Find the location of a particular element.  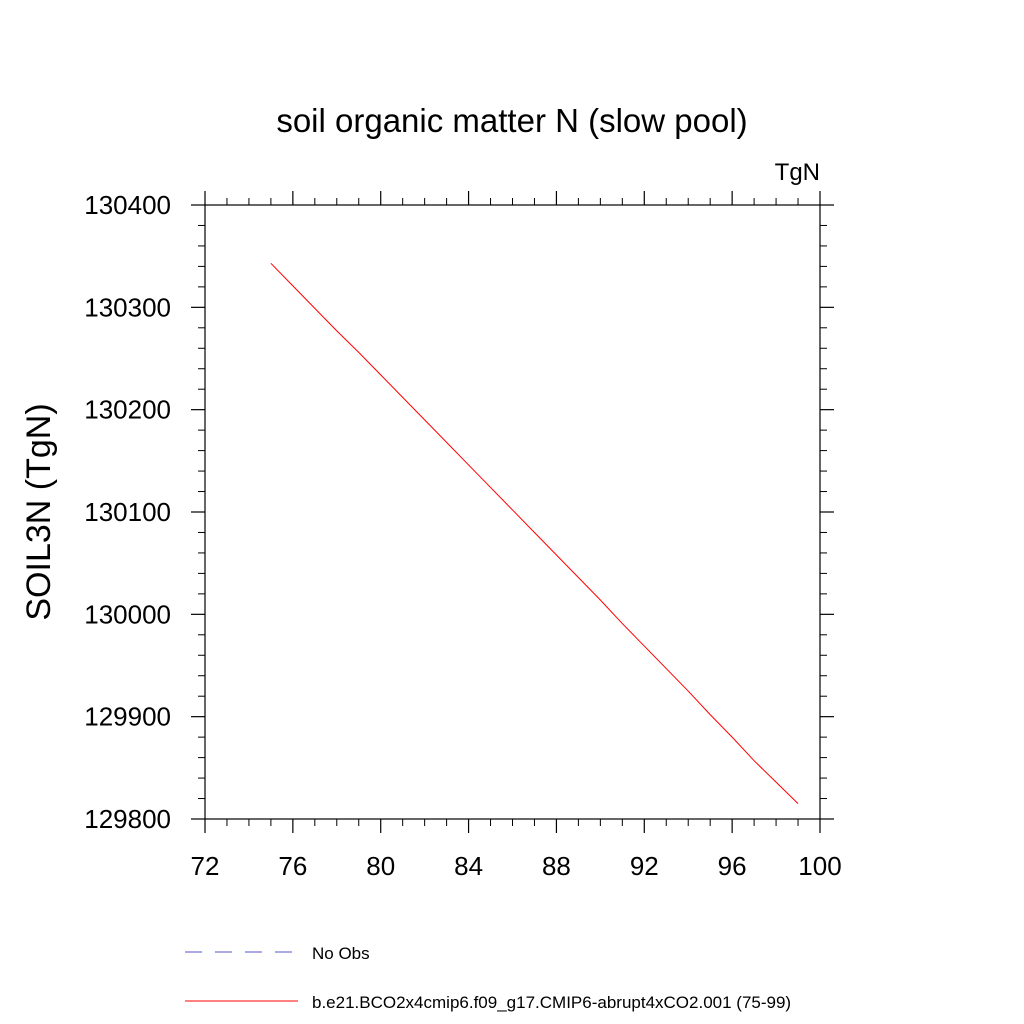

x-tick-label: 76 is located at coordinates (292, 866).